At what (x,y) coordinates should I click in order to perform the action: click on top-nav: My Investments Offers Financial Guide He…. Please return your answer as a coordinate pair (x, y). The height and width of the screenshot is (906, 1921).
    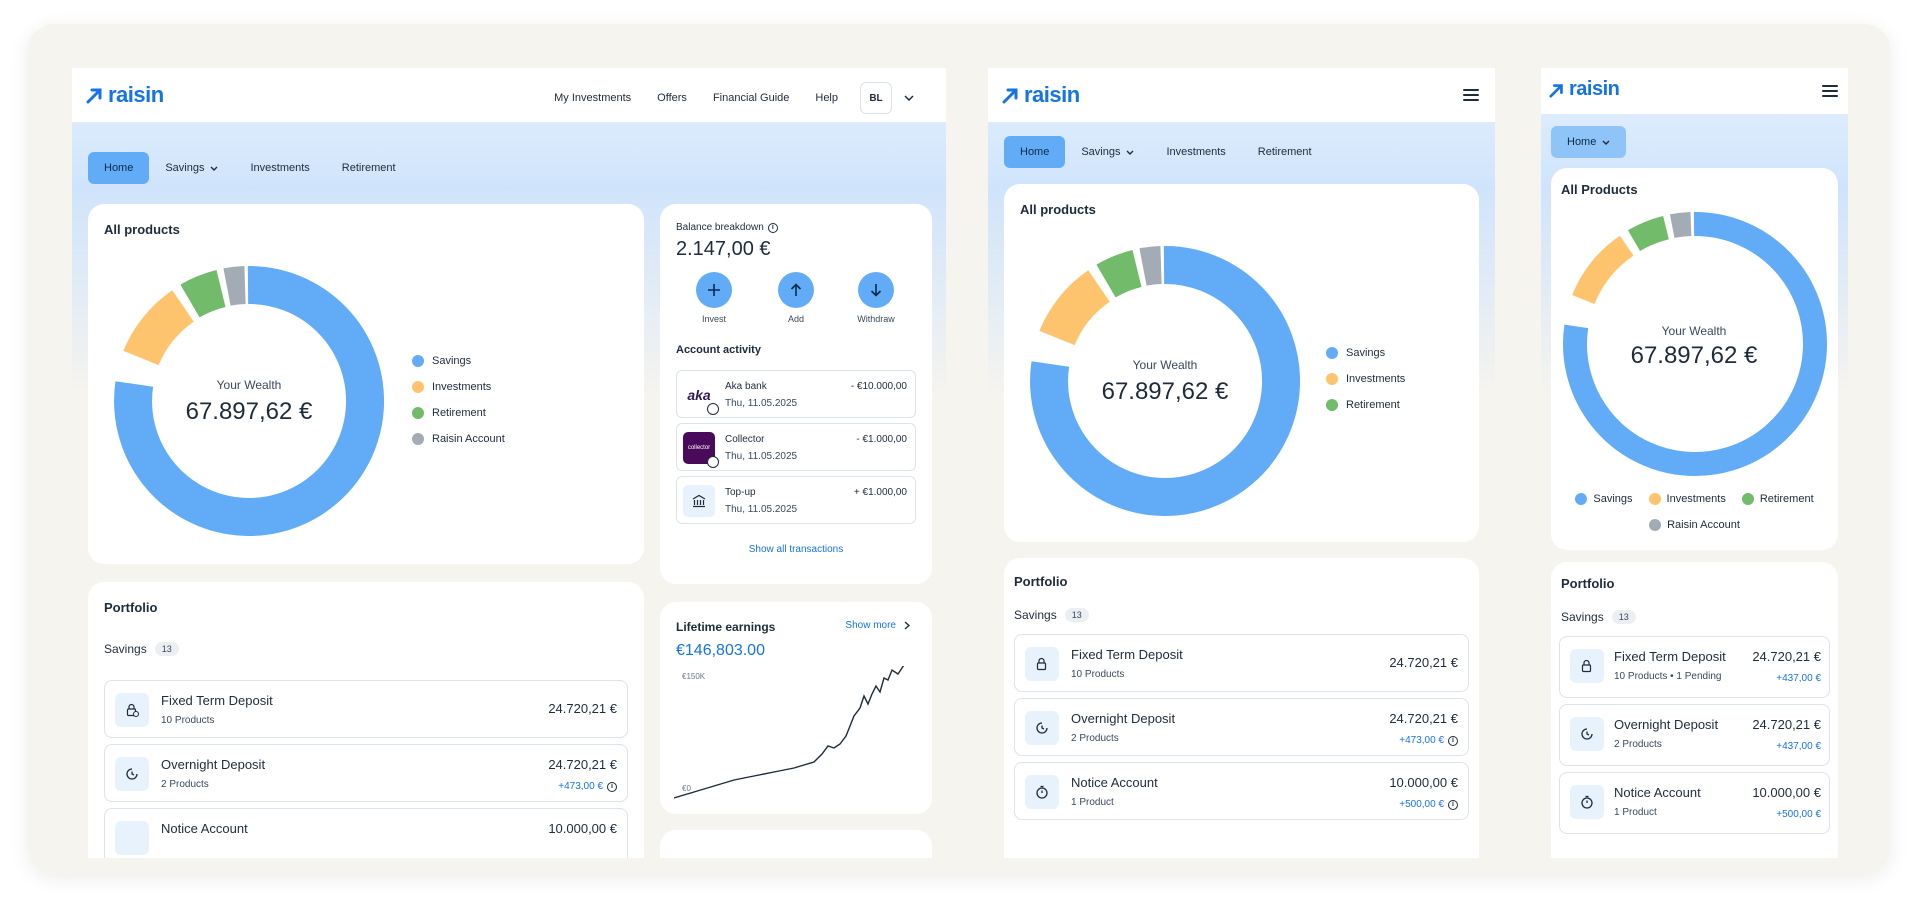
    Looking at the image, I should click on (722, 98).